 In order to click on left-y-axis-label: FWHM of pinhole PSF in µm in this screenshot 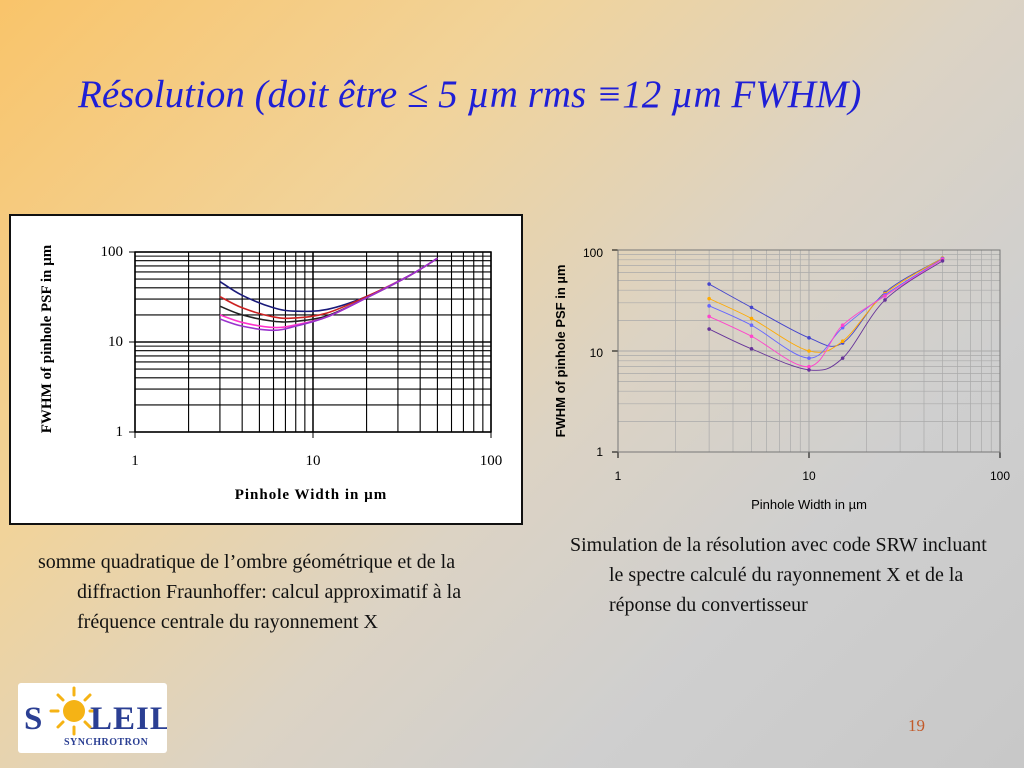, I will do `click(47, 338)`.